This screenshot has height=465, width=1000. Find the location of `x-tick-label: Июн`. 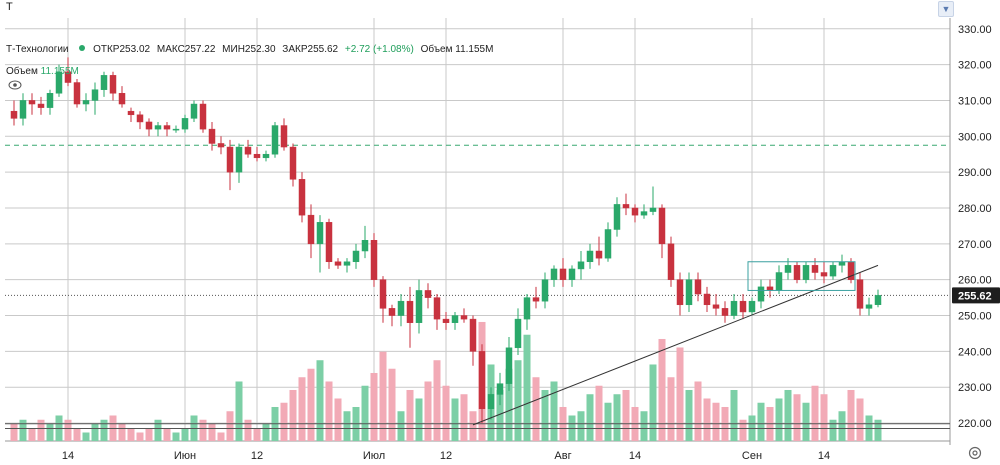

x-tick-label: Июн is located at coordinates (185, 456).